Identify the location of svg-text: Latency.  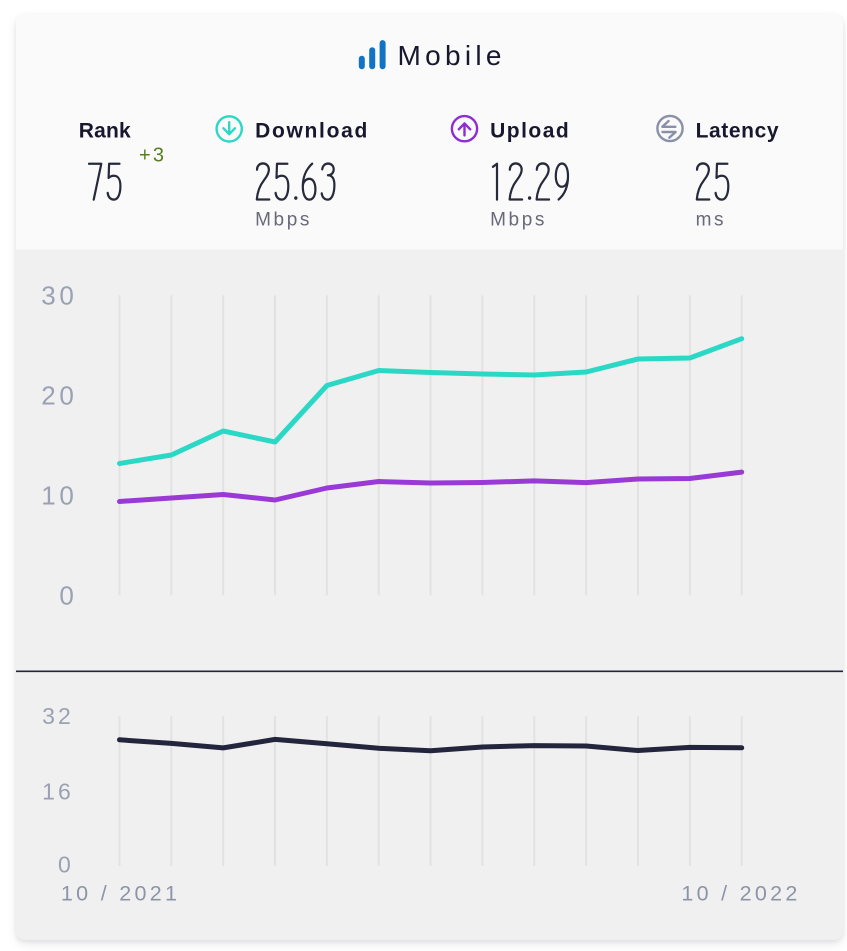
(738, 131).